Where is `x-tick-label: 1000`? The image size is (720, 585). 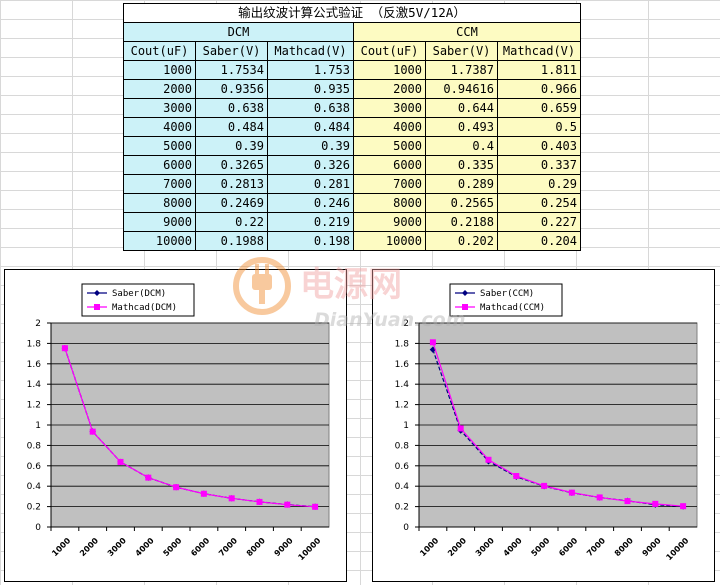
x-tick-label: 1000 is located at coordinates (429, 547).